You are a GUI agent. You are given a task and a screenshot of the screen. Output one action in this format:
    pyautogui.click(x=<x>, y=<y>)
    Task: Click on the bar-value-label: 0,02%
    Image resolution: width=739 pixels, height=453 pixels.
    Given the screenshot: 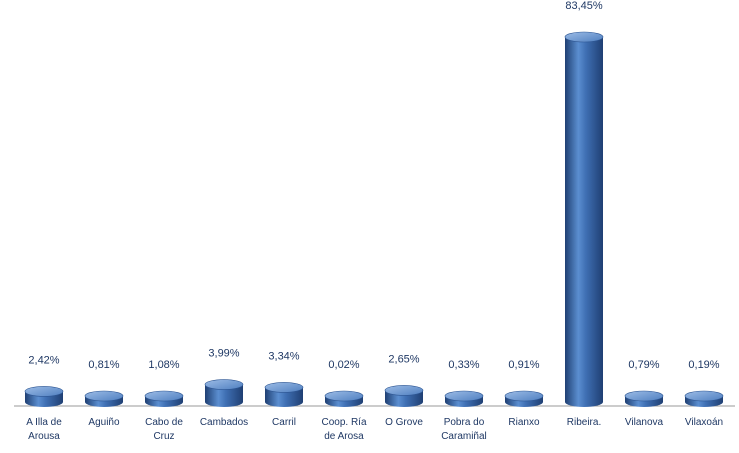 What is the action you would take?
    pyautogui.click(x=343, y=365)
    